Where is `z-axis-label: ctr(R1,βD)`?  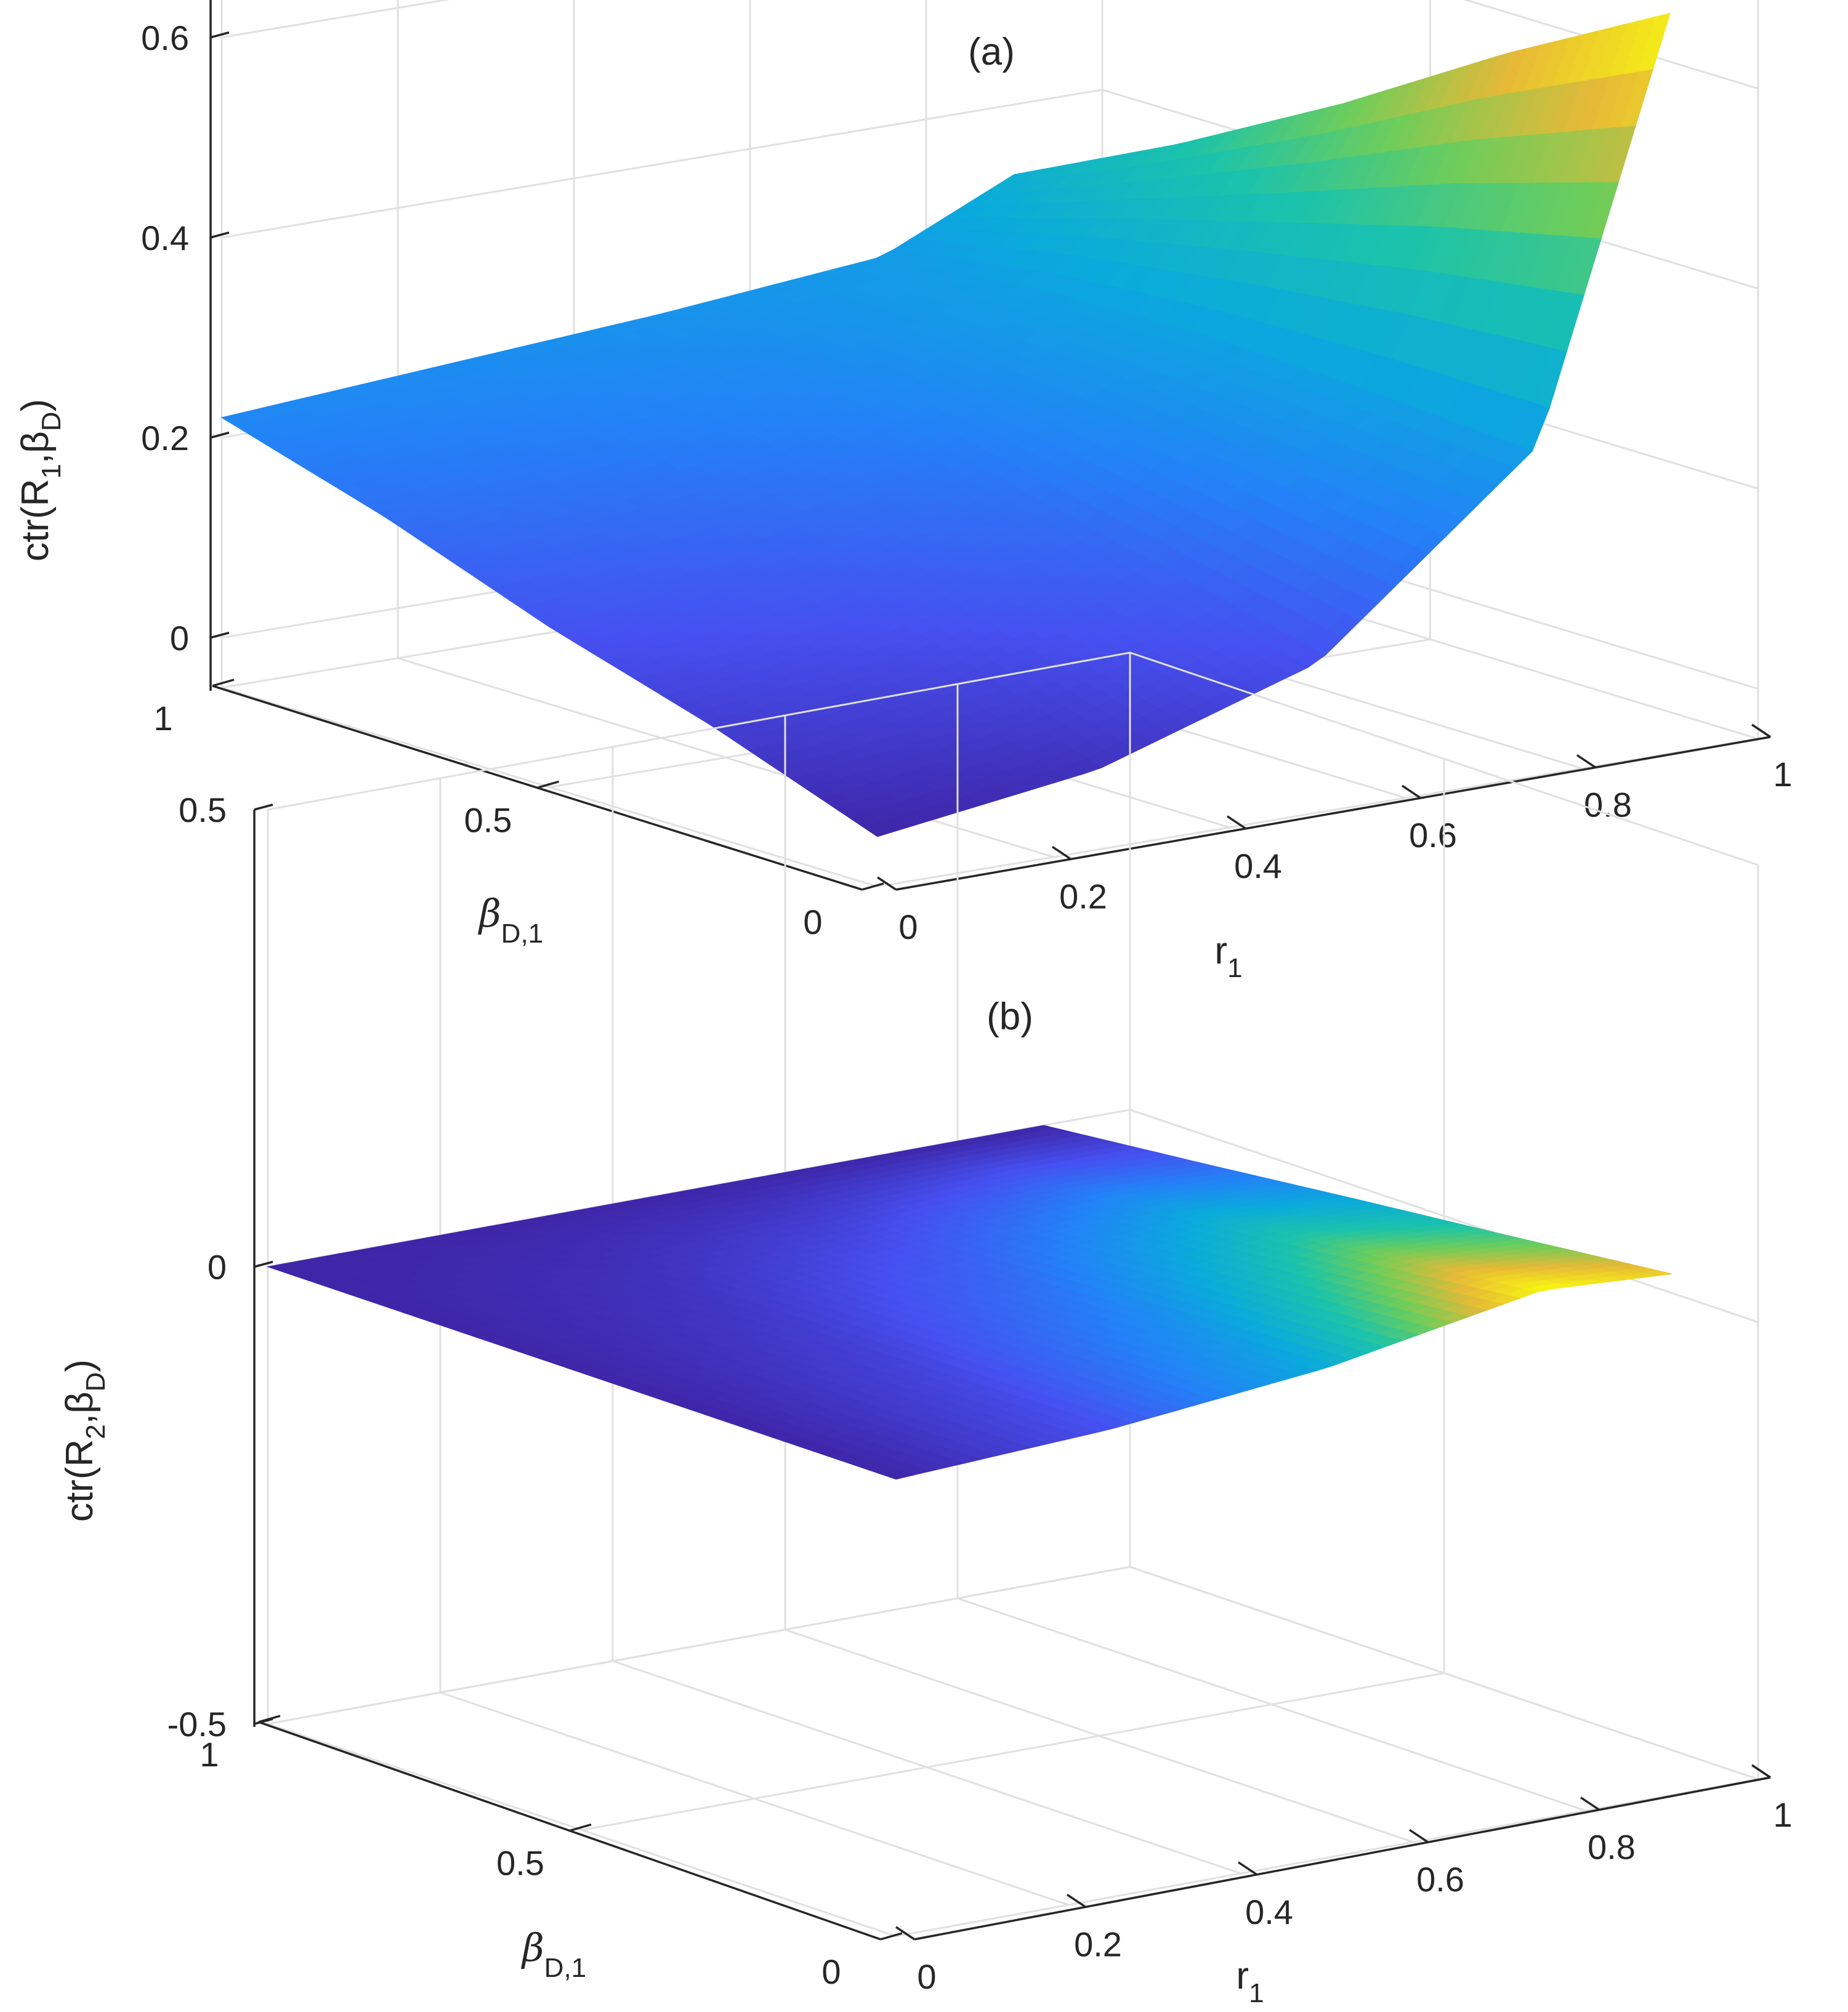 z-axis-label: ctr(R1,βD) is located at coordinates (40, 480).